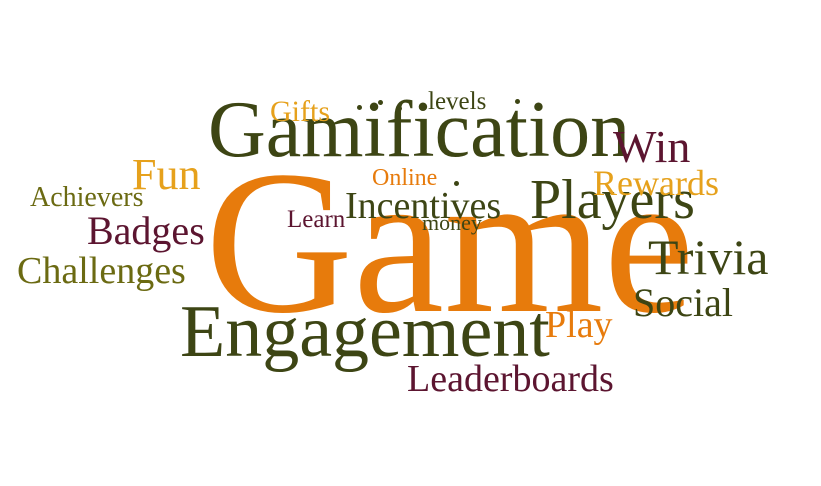 Image resolution: width=821 pixels, height=486 pixels. Describe the element at coordinates (708, 257) in the screenshot. I see `word-trivia: Trivia` at that location.